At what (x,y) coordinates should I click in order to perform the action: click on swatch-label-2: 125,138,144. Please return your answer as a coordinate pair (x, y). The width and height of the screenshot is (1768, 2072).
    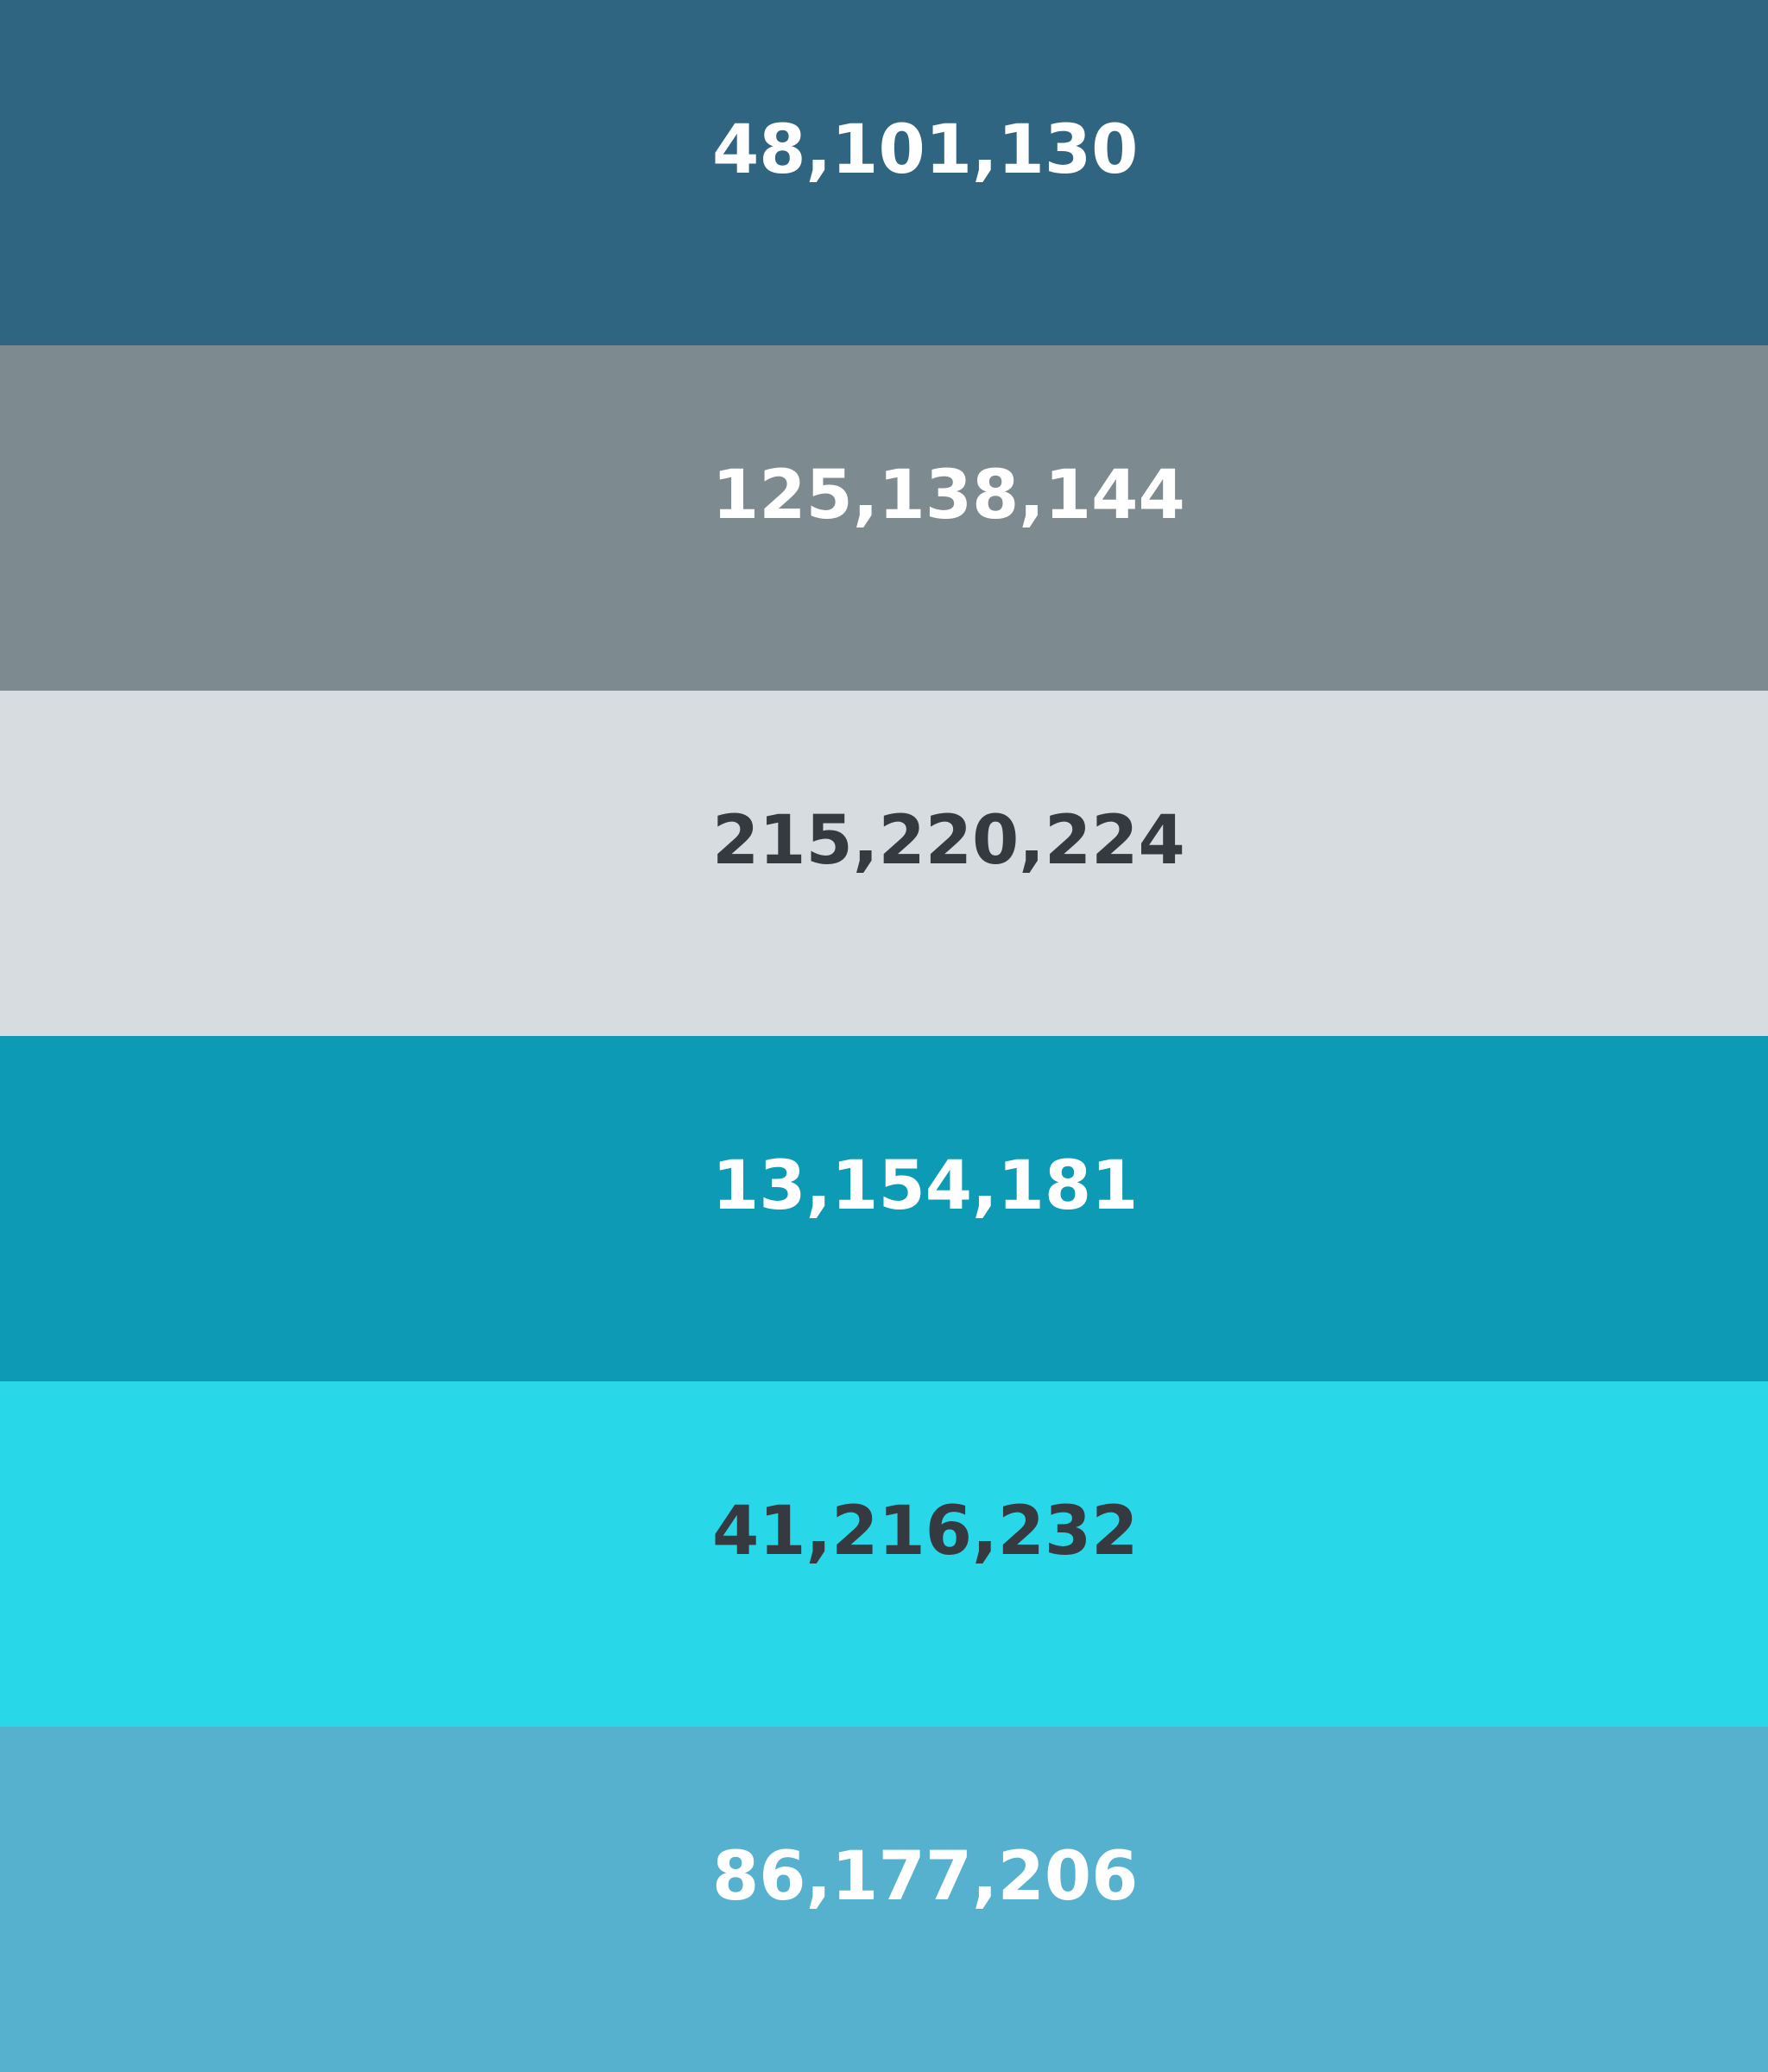
    Looking at the image, I should click on (949, 495).